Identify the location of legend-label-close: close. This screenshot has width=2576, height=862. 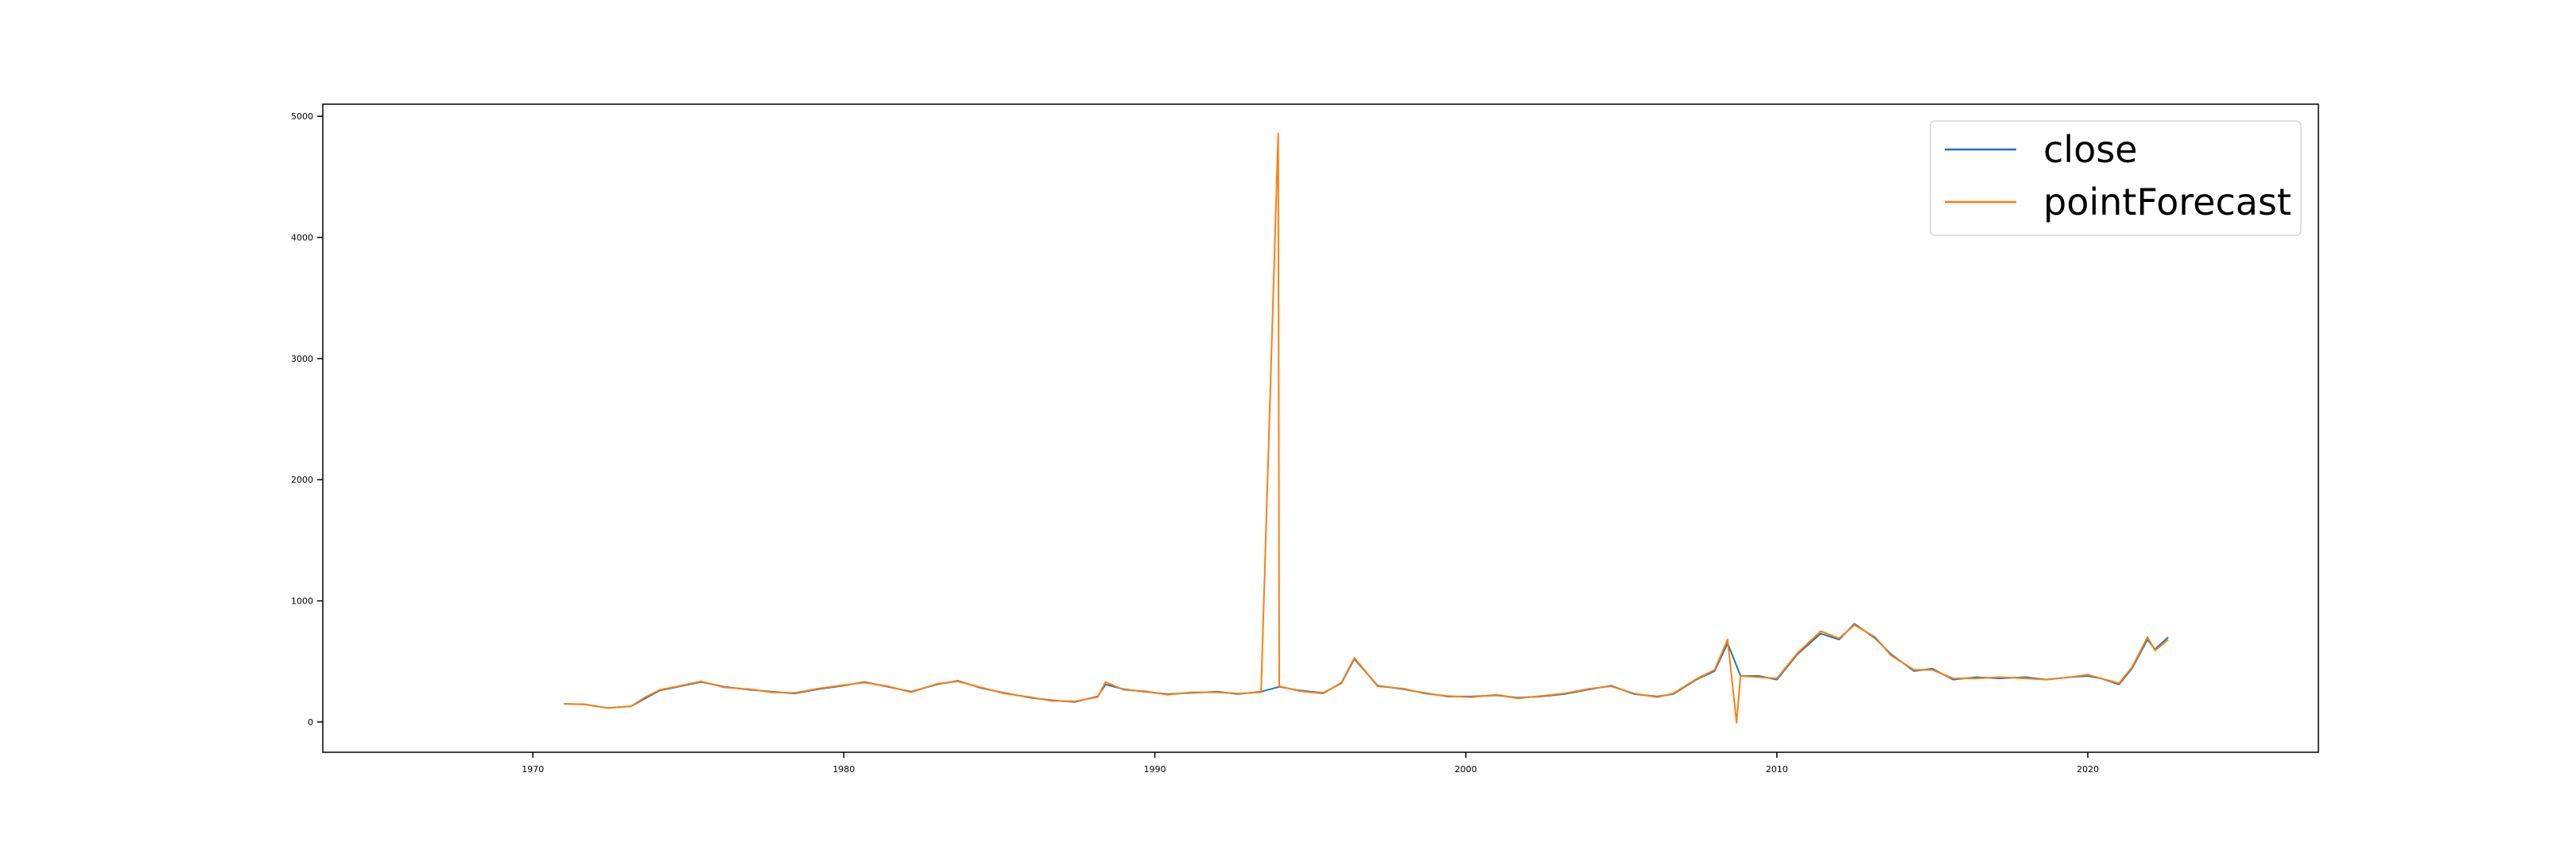
(2090, 149).